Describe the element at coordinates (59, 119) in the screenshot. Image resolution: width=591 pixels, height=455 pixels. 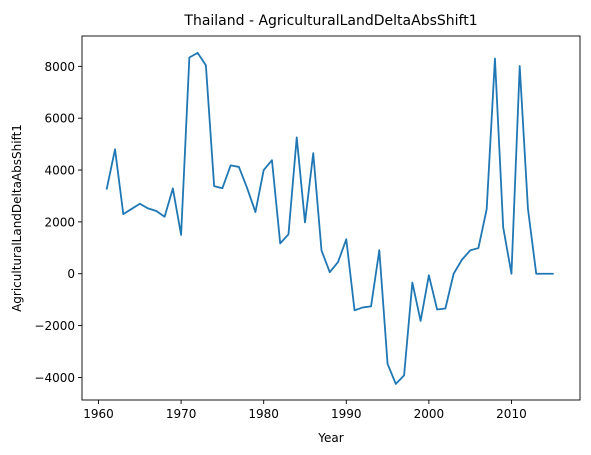
I see `y-tick-label: 6000` at that location.